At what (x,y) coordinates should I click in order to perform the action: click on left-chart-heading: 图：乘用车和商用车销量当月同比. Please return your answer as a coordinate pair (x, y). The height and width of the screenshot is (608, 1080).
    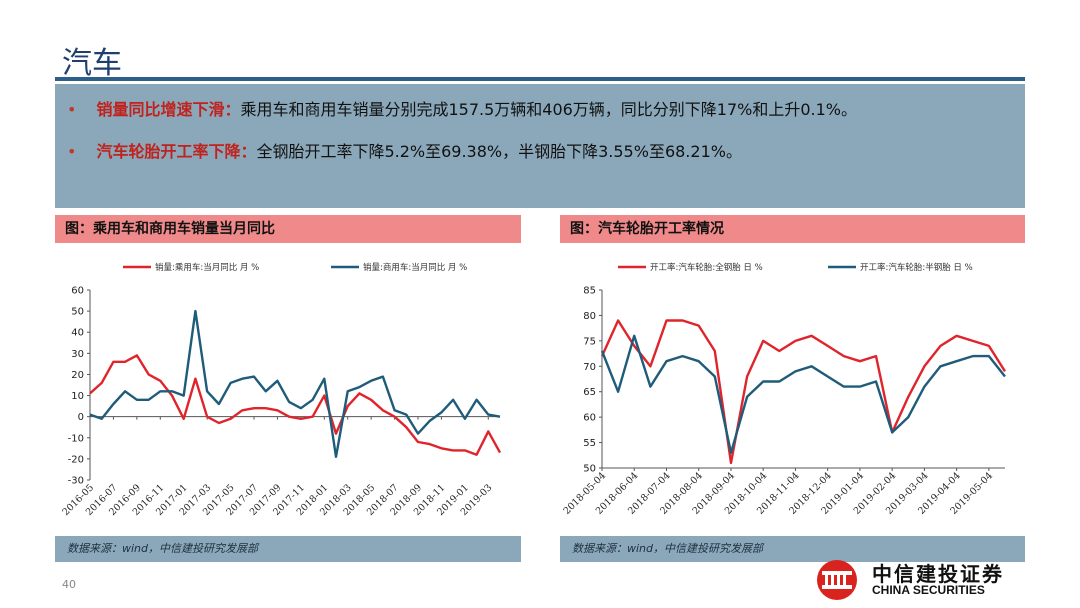
    Looking at the image, I should click on (288, 229).